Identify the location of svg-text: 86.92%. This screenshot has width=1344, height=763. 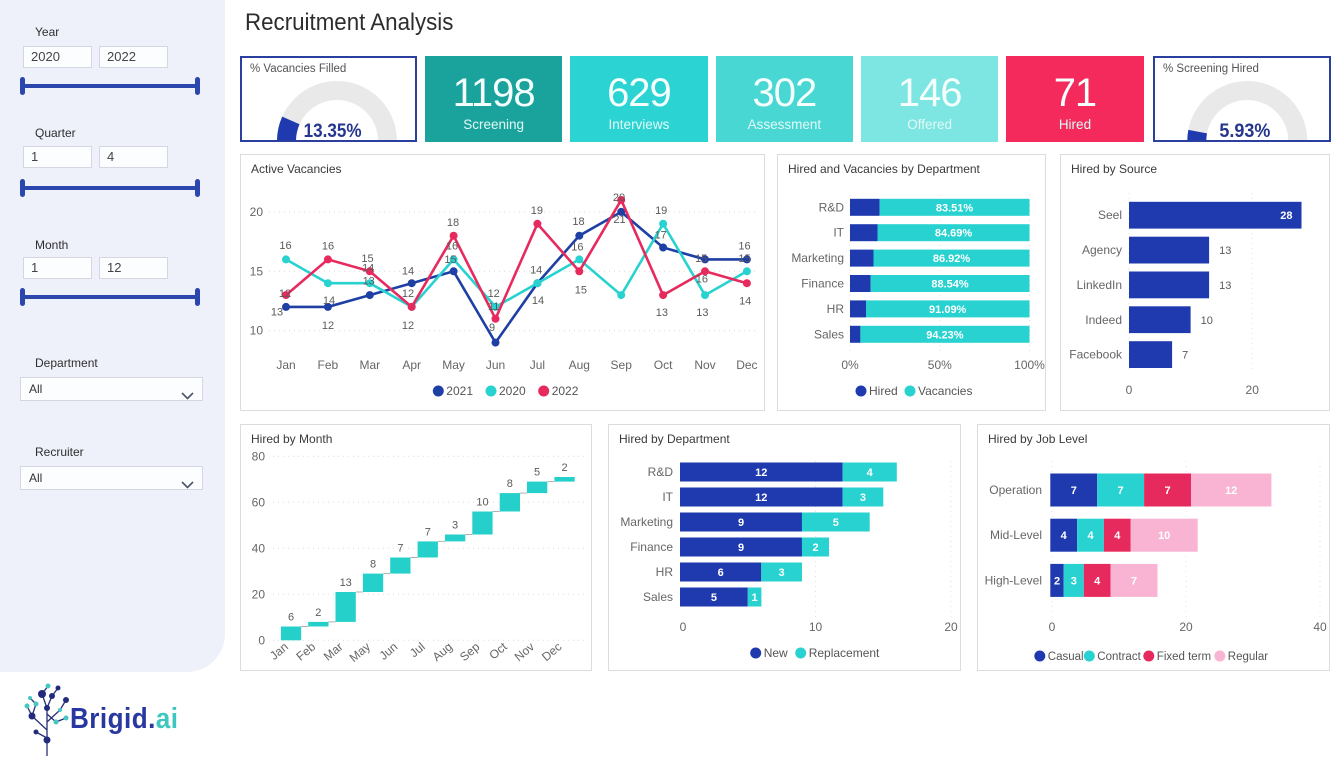
(952, 259).